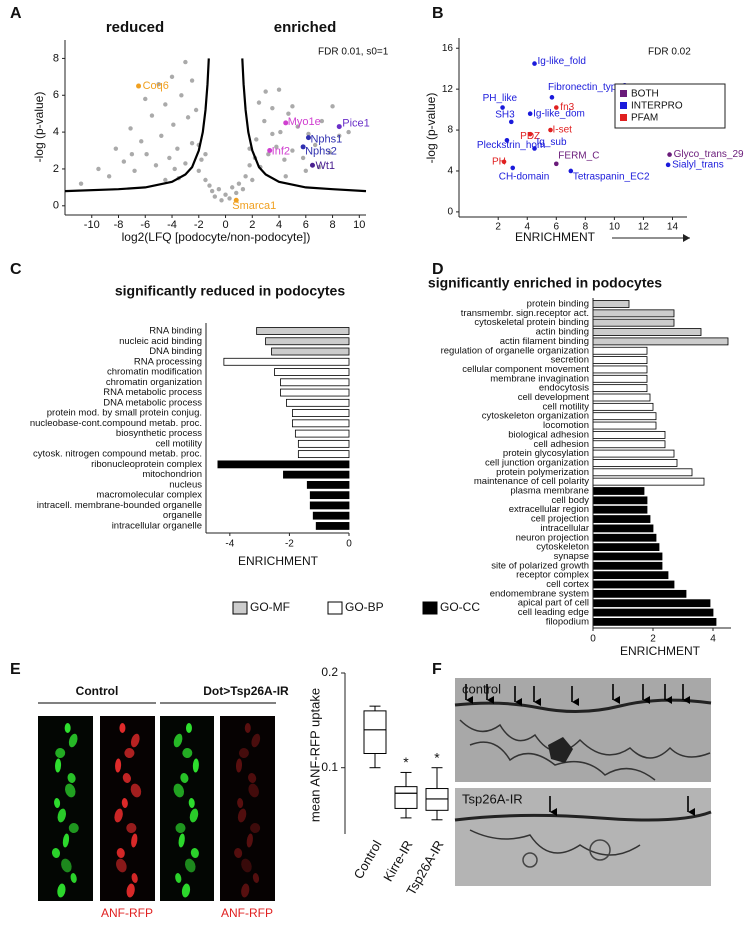 The height and width of the screenshot is (940, 744). Describe the element at coordinates (515, 350) in the screenshot. I see `category-label: regulation of organelle organization` at that location.